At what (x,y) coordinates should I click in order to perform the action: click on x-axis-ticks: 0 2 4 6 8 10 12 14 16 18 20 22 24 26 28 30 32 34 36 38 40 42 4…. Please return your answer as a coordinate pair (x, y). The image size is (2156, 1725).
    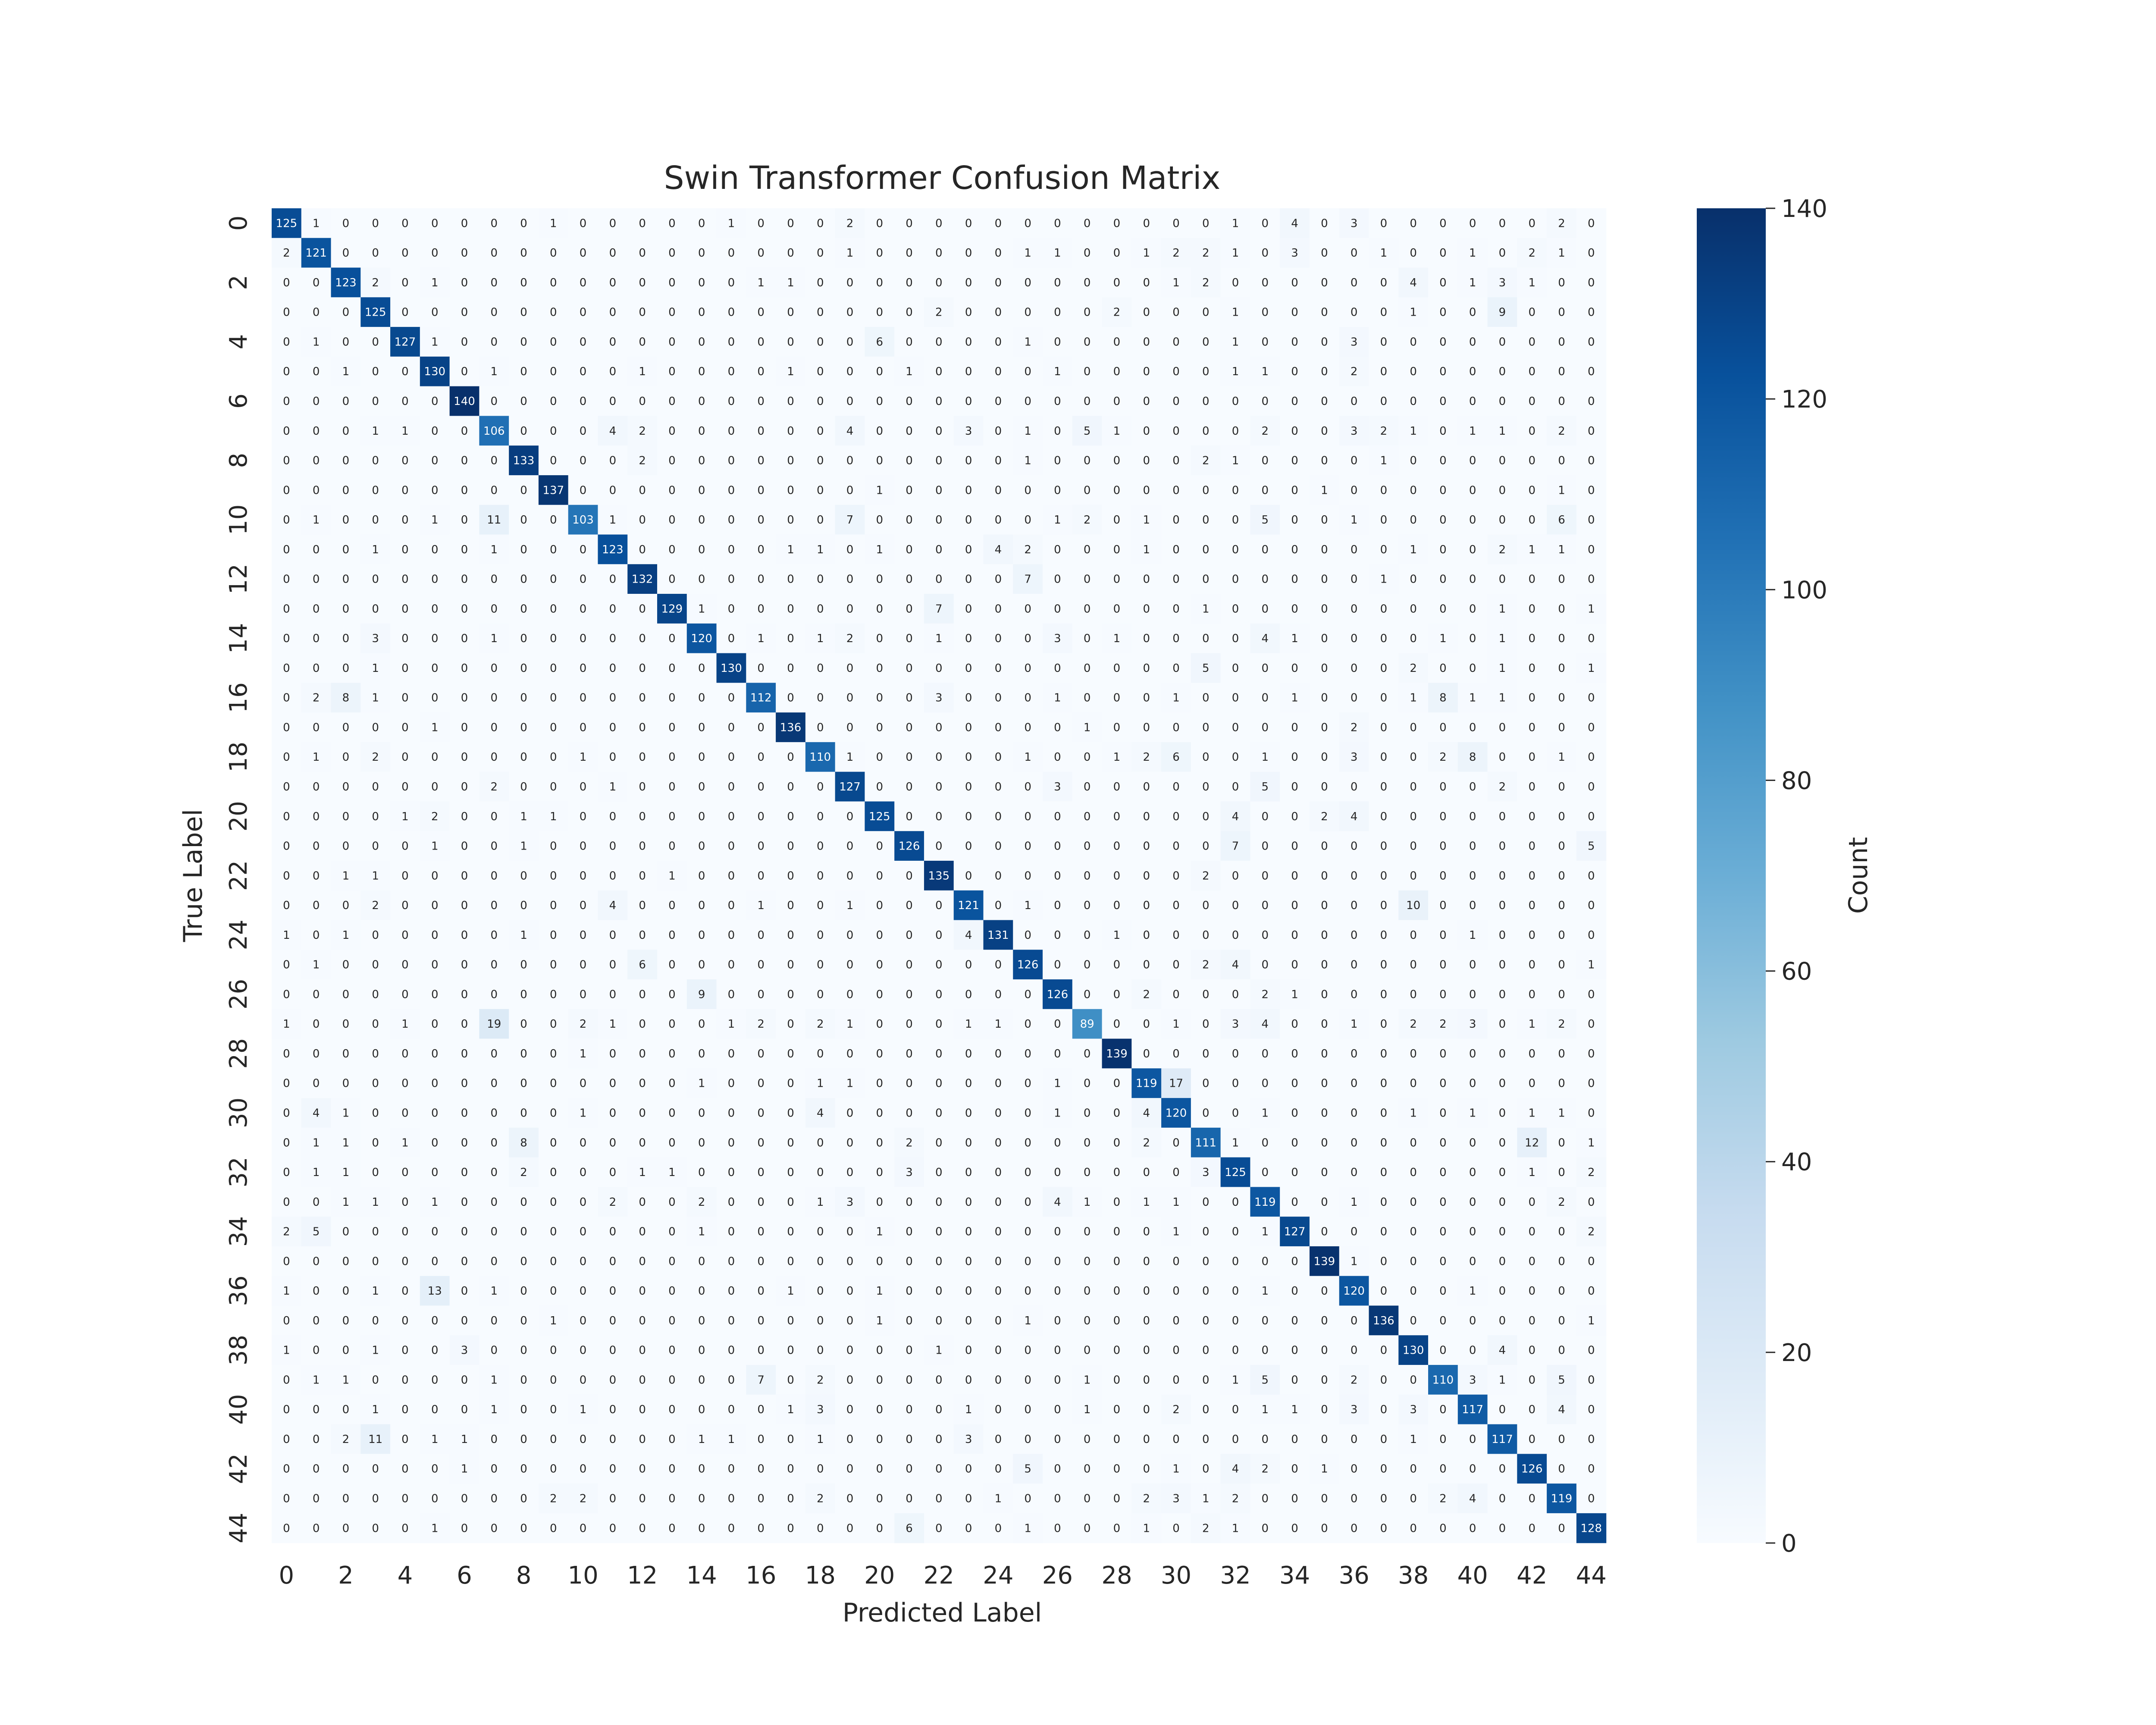
    Looking at the image, I should click on (943, 1576).